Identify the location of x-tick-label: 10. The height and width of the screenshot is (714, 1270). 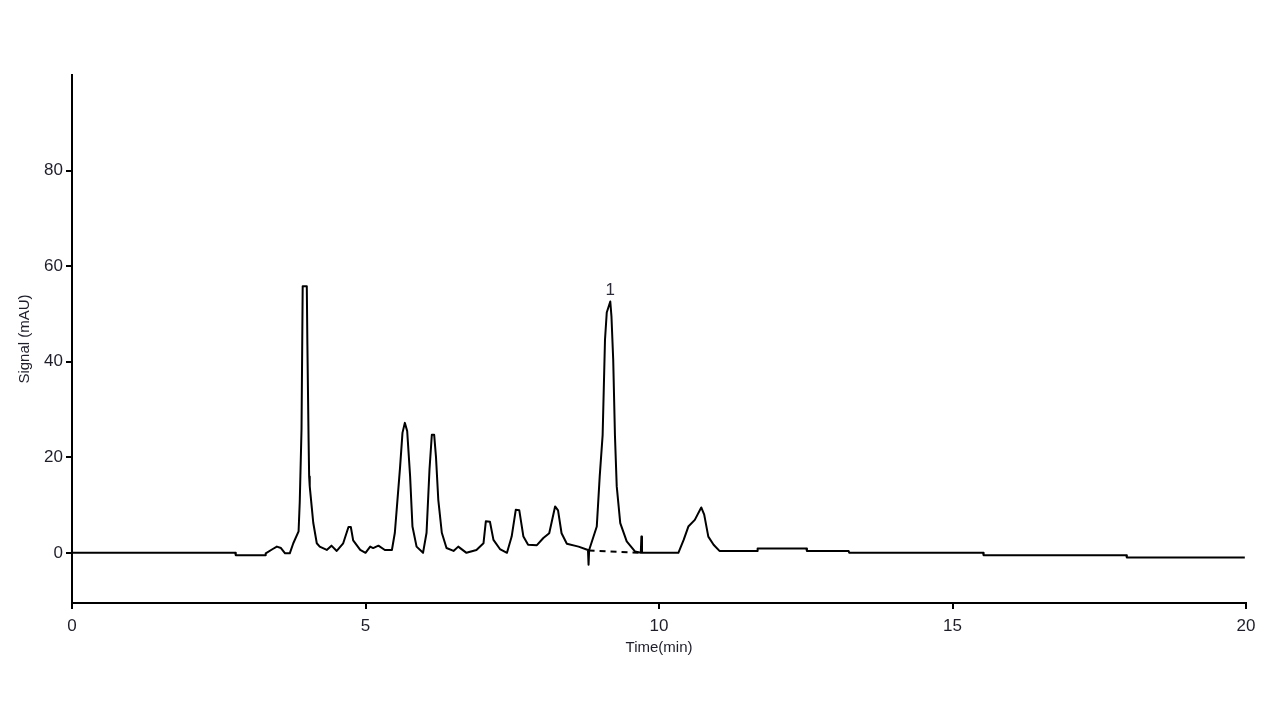
(659, 625).